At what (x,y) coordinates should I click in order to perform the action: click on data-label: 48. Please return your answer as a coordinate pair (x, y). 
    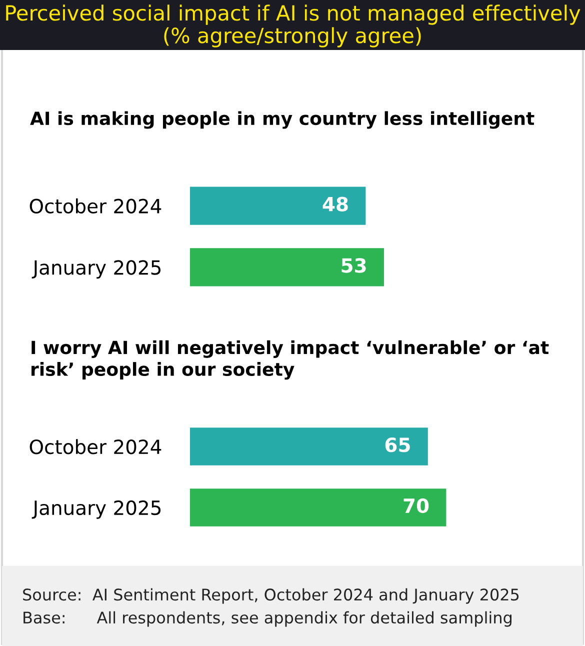
    Looking at the image, I should click on (335, 204).